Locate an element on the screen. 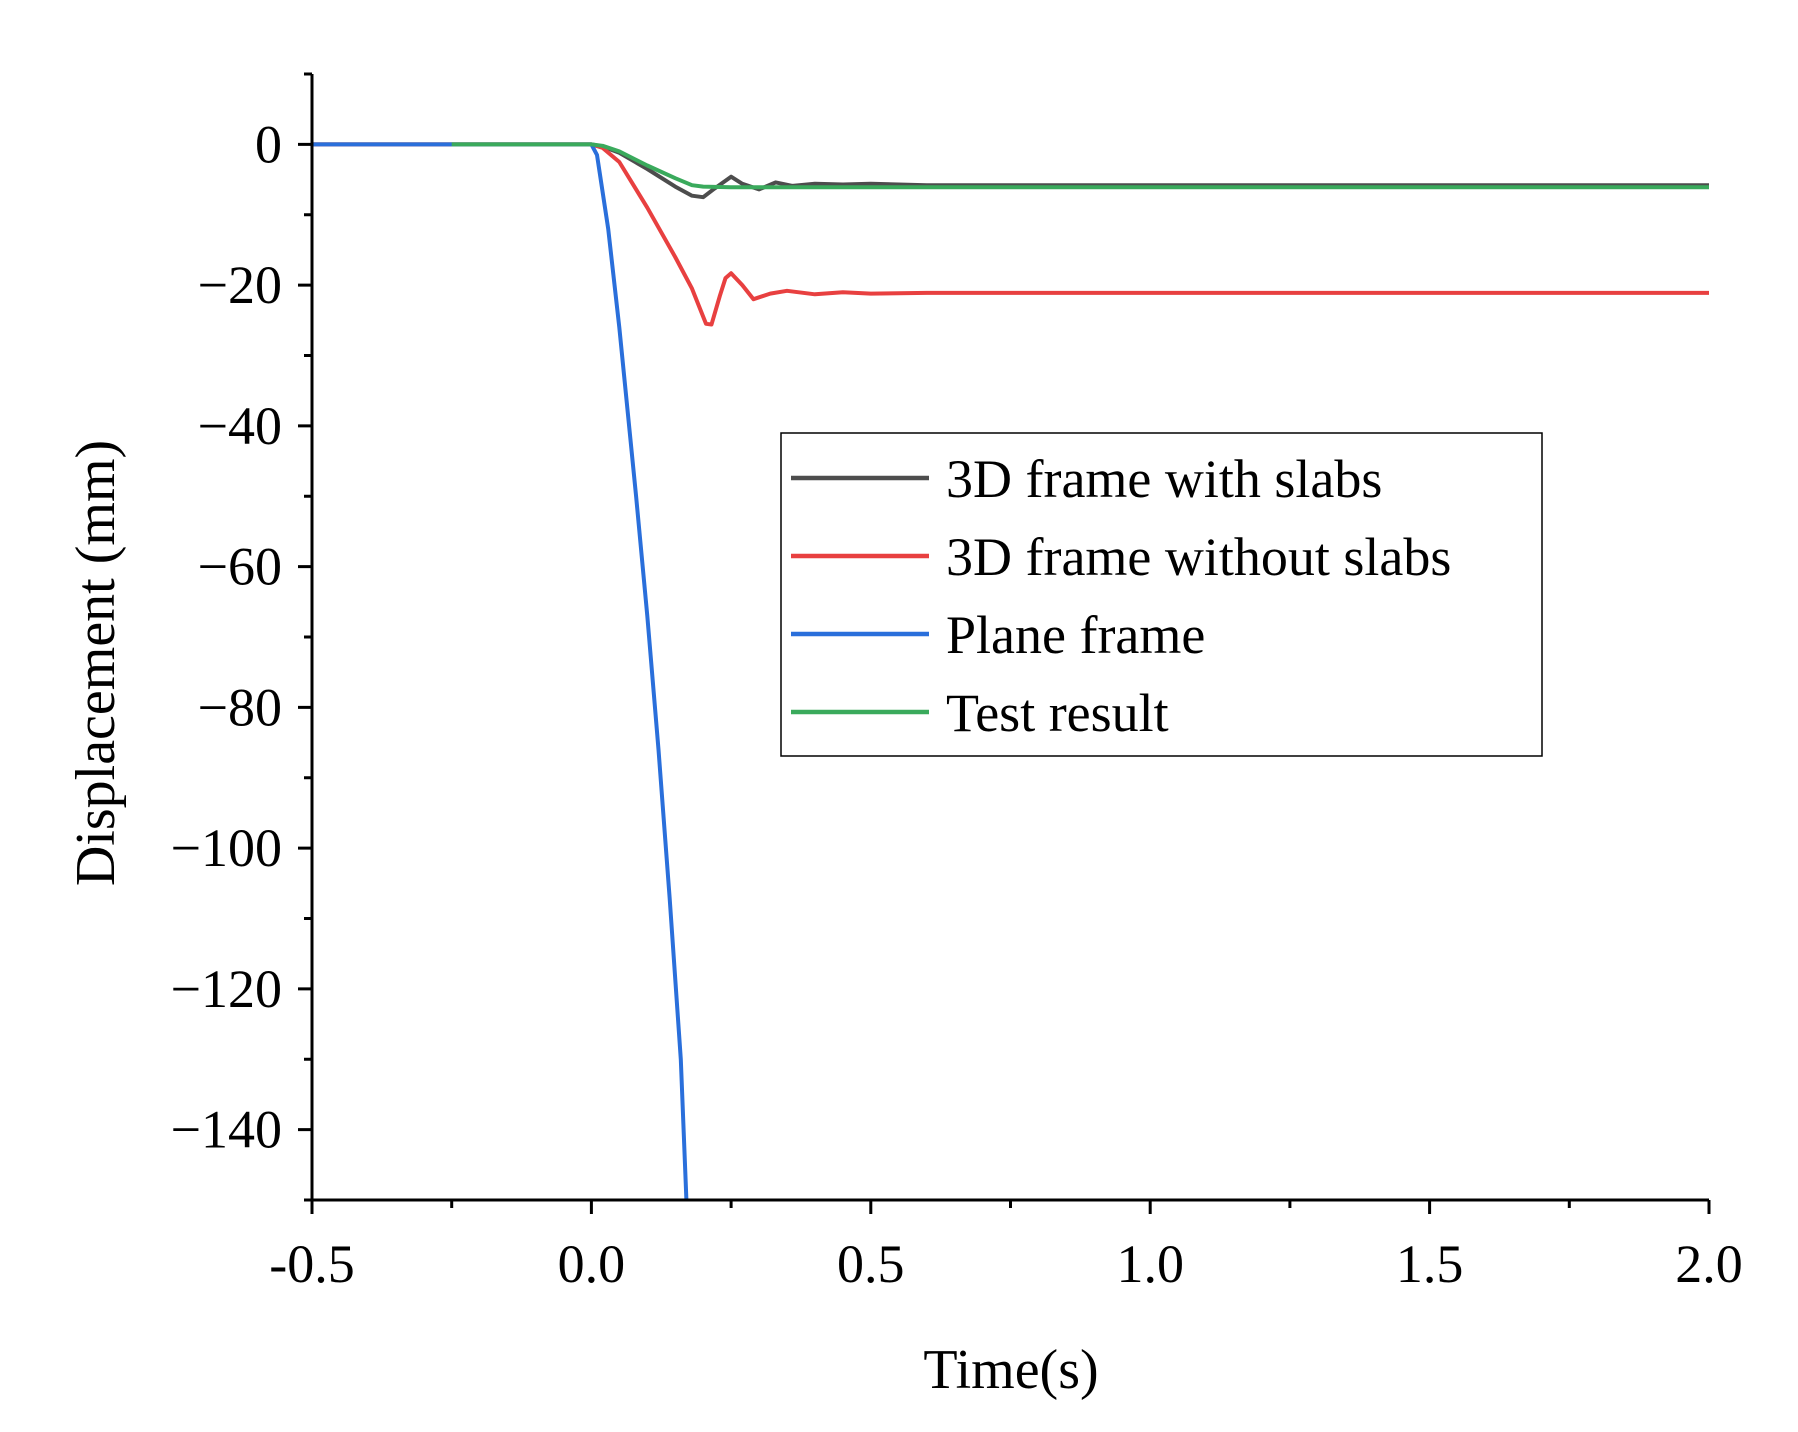  legend-box is located at coordinates (1161, 594).